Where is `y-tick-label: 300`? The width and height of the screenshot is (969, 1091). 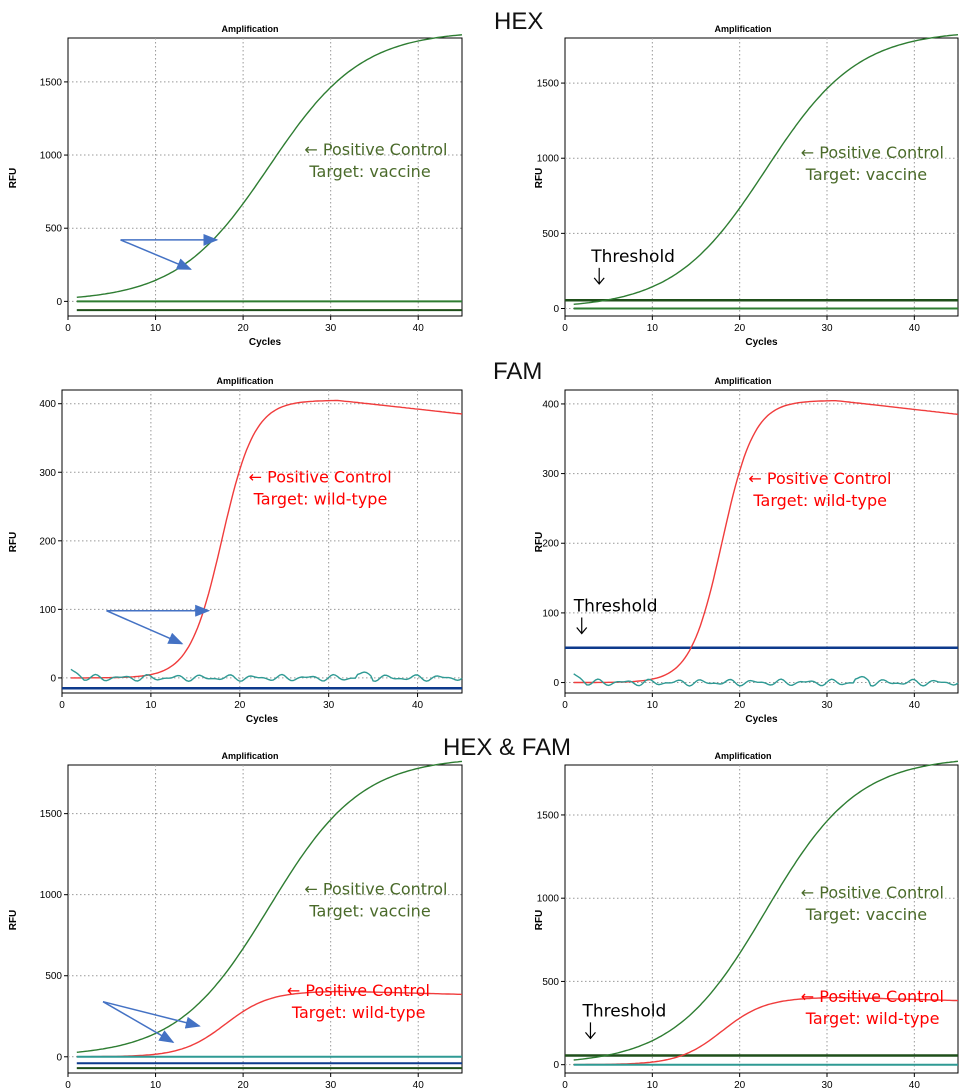 y-tick-label: 300 is located at coordinates (47, 473).